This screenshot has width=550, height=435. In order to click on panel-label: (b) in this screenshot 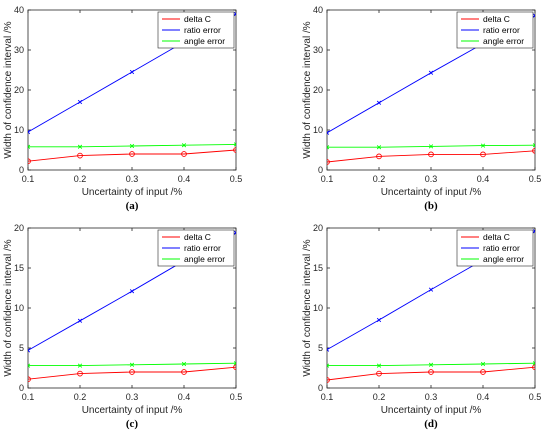, I will do `click(431, 206)`.